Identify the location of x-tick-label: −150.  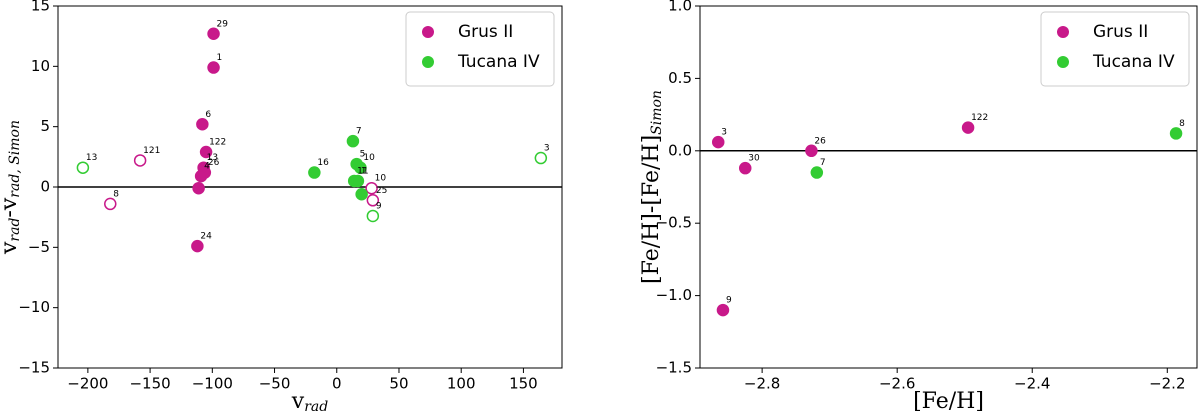
(149, 384).